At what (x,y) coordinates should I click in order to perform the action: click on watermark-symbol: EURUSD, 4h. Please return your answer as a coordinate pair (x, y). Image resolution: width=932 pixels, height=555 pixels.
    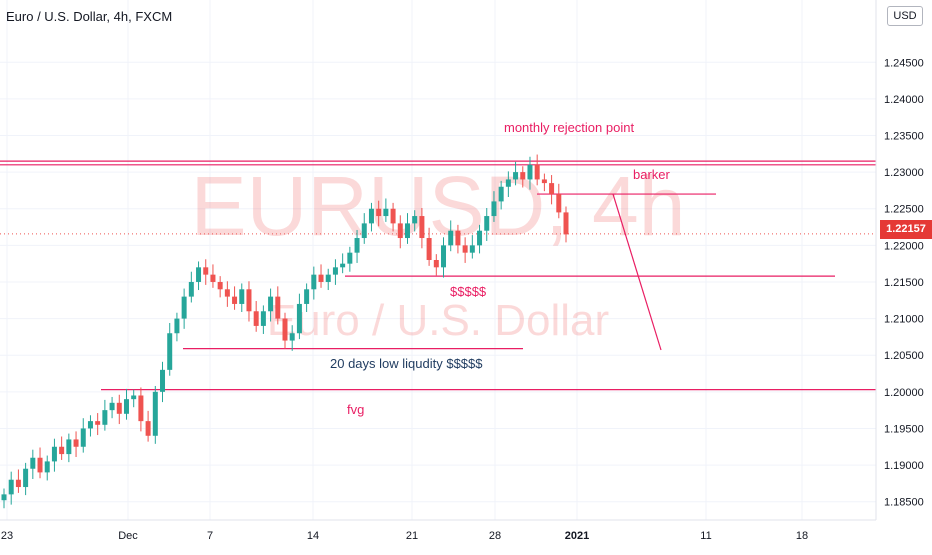
    Looking at the image, I should click on (438, 206).